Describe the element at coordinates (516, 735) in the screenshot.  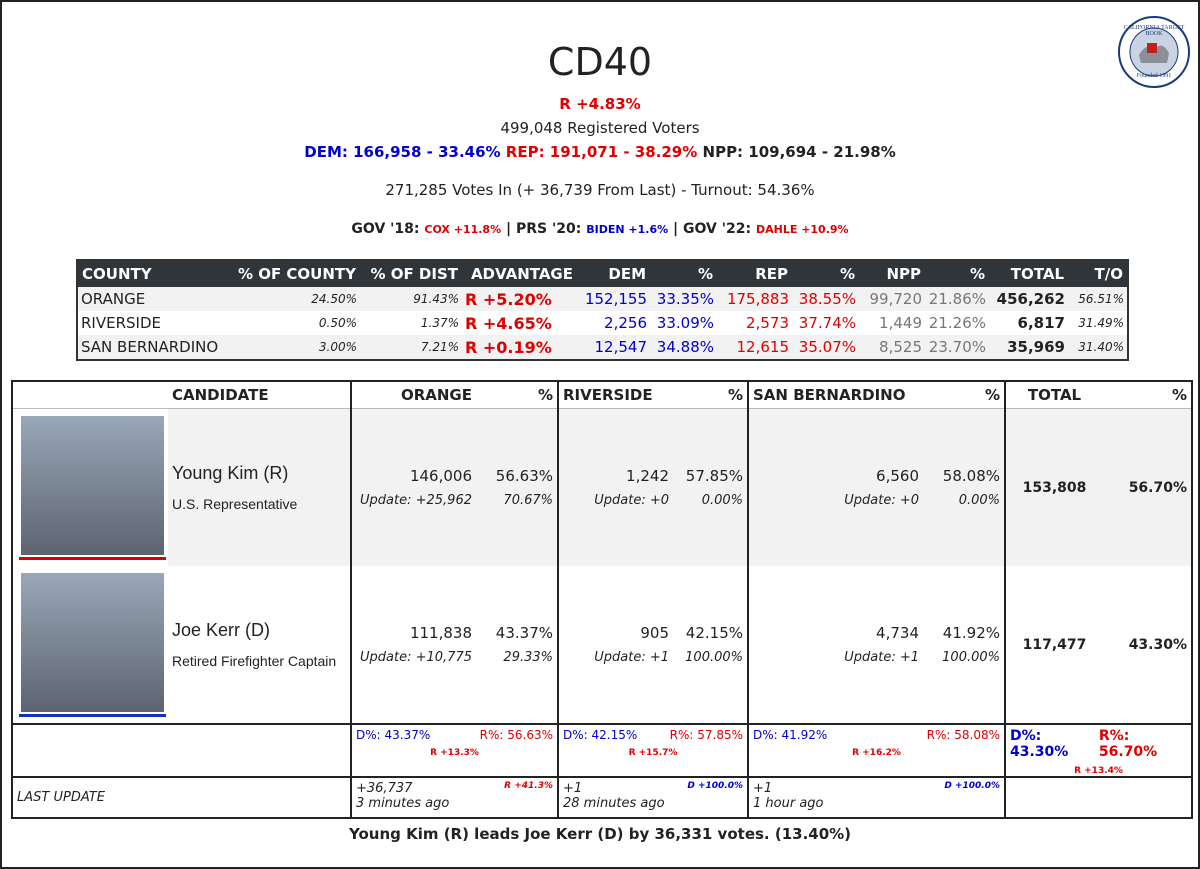
I see `rep-pct: R%: 56.63%` at that location.